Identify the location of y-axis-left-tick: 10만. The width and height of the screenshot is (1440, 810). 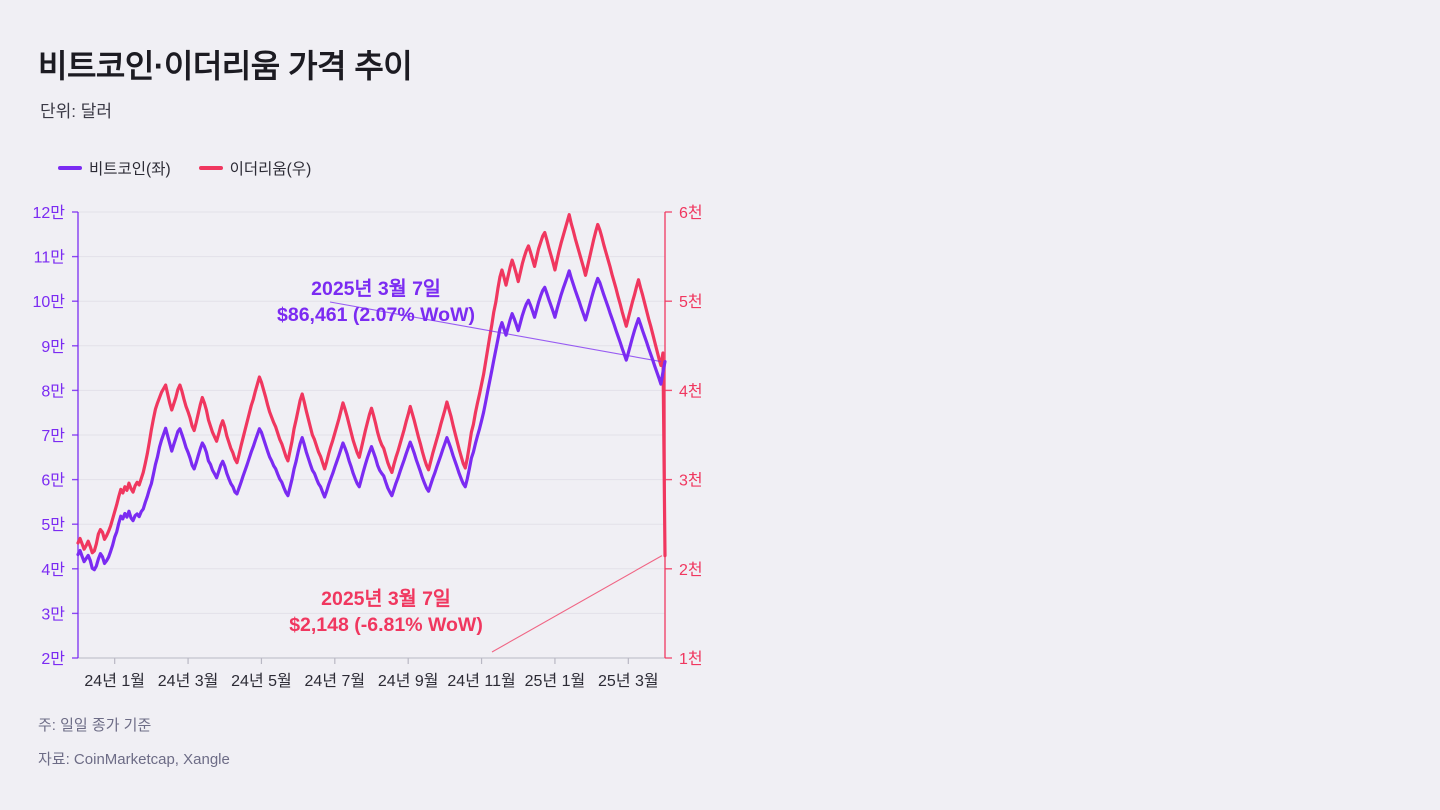
(48, 302).